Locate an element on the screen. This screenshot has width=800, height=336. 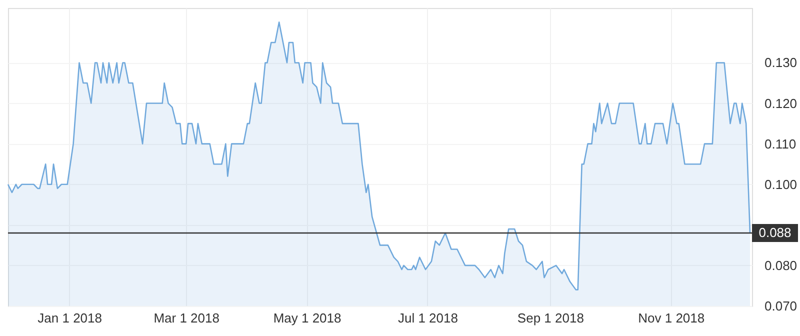
y-tick-label: 0.080 is located at coordinates (781, 265).